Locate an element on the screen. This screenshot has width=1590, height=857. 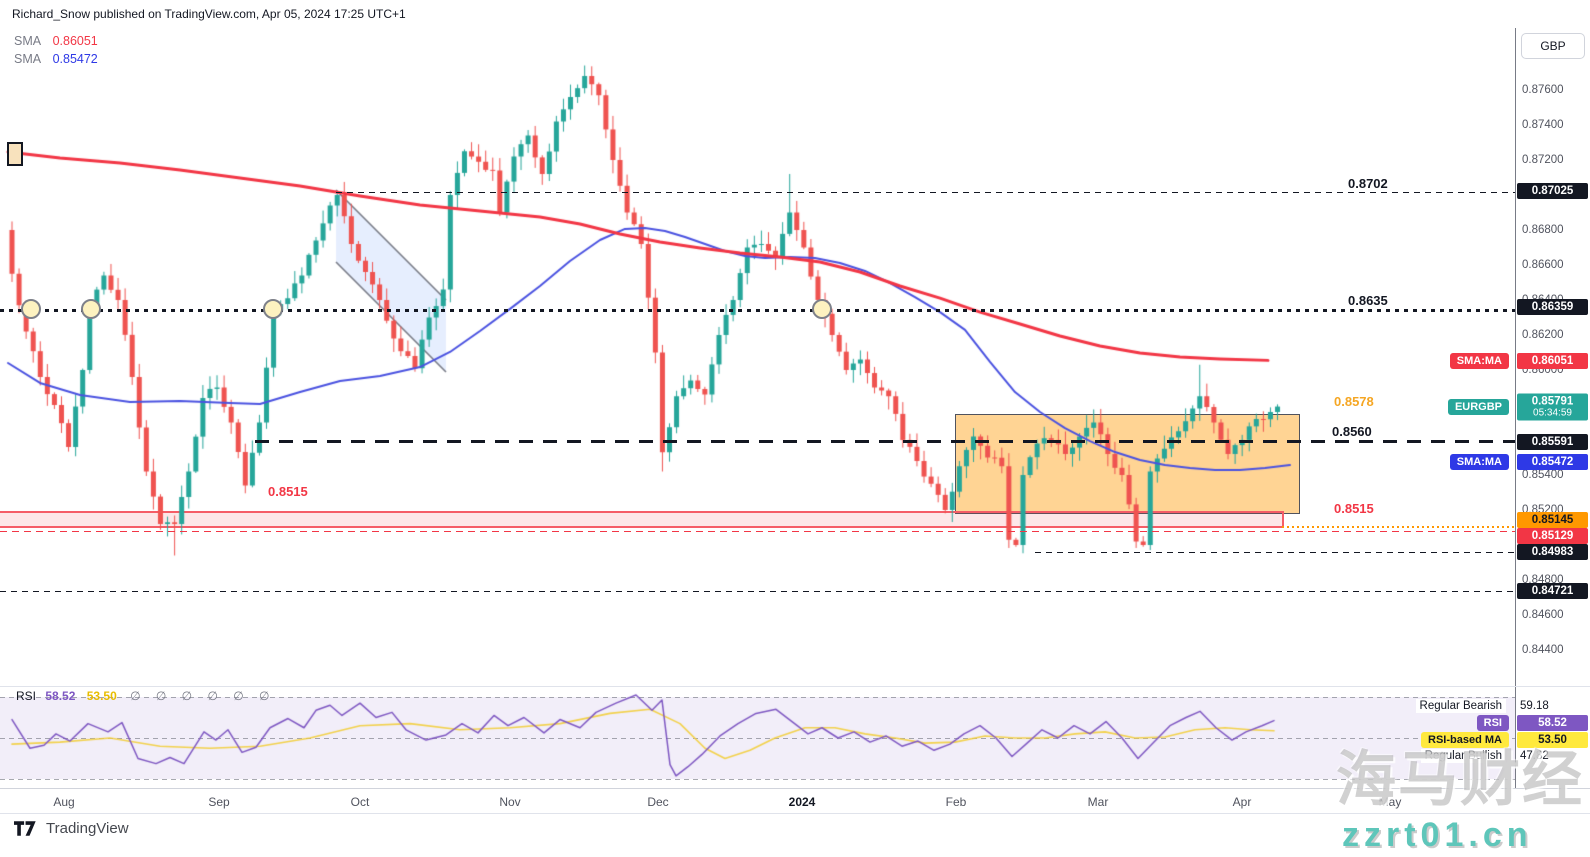
time-axis-label-aug: Aug is located at coordinates (64, 802).